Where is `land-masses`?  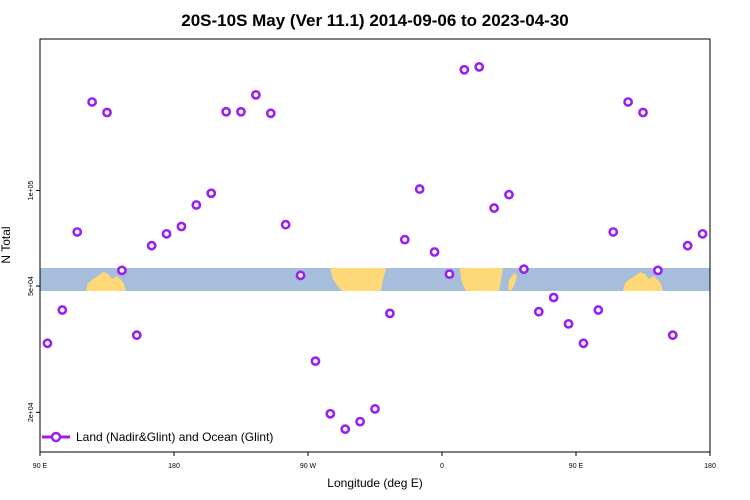
land-masses is located at coordinates (374, 279).